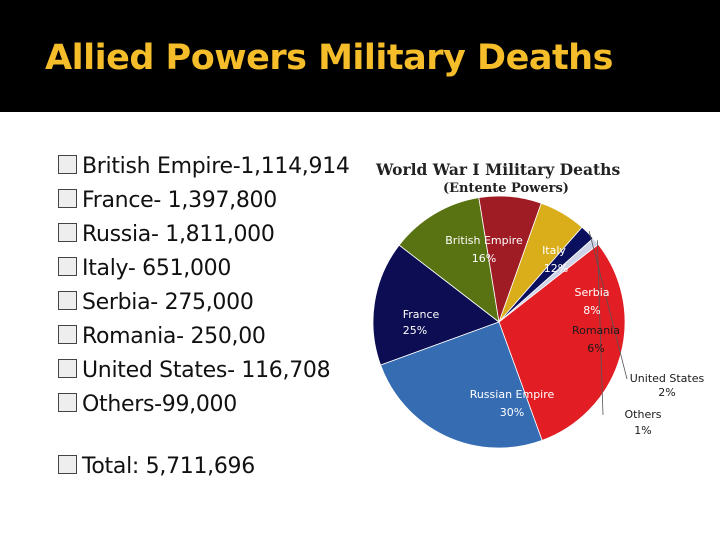 Image resolution: width=720 pixels, height=540 pixels. What do you see at coordinates (329, 58) in the screenshot?
I see `slide-title: Allied Powers Military Deaths` at bounding box center [329, 58].